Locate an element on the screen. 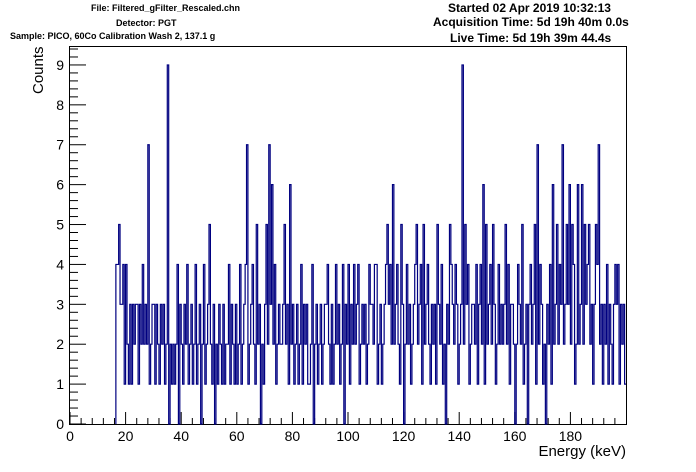  y-axis-title: Counts is located at coordinates (38, 70).